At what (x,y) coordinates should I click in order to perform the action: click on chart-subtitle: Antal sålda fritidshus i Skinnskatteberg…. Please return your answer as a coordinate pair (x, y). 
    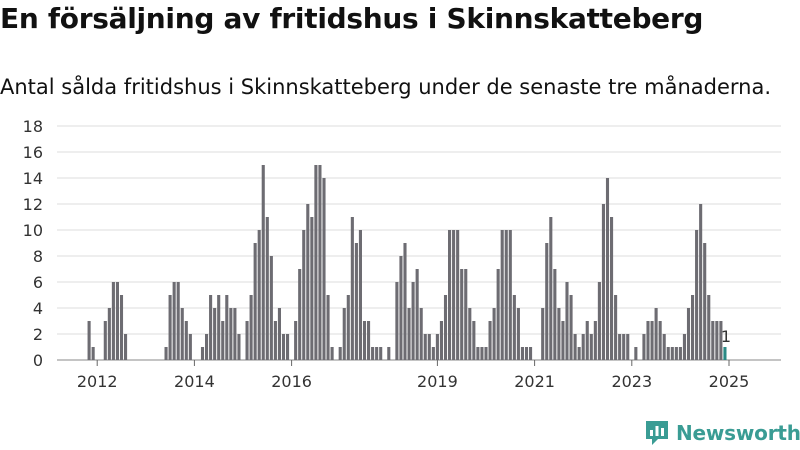
    Looking at the image, I should click on (385, 87).